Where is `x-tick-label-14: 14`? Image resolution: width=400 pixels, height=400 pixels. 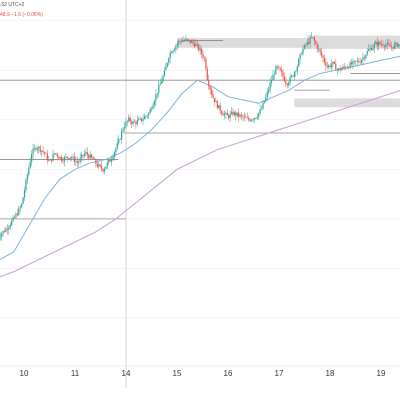
x-tick-label-14: 14 is located at coordinates (126, 373).